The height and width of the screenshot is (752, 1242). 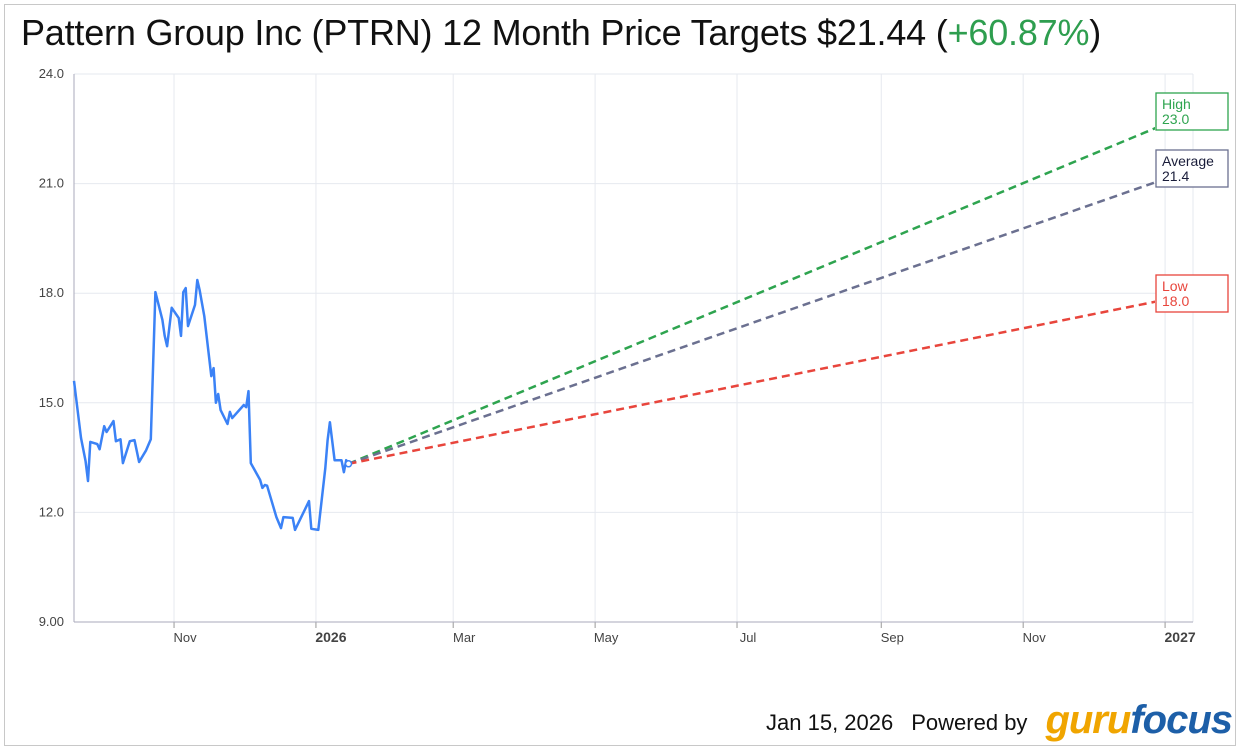 What do you see at coordinates (1176, 104) in the screenshot?
I see `target-label-high: High` at bounding box center [1176, 104].